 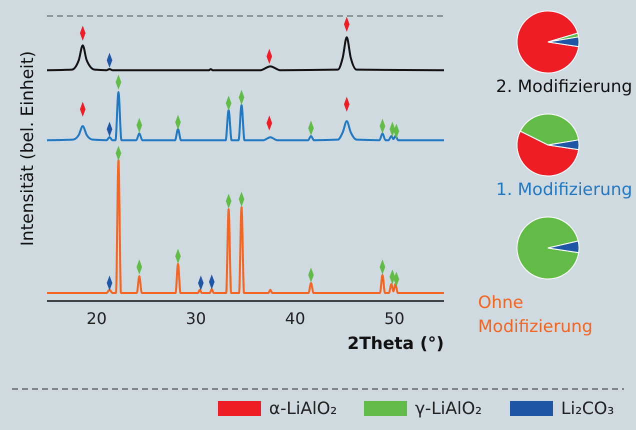 What do you see at coordinates (196, 318) in the screenshot?
I see `x-tick-label: 30` at bounding box center [196, 318].